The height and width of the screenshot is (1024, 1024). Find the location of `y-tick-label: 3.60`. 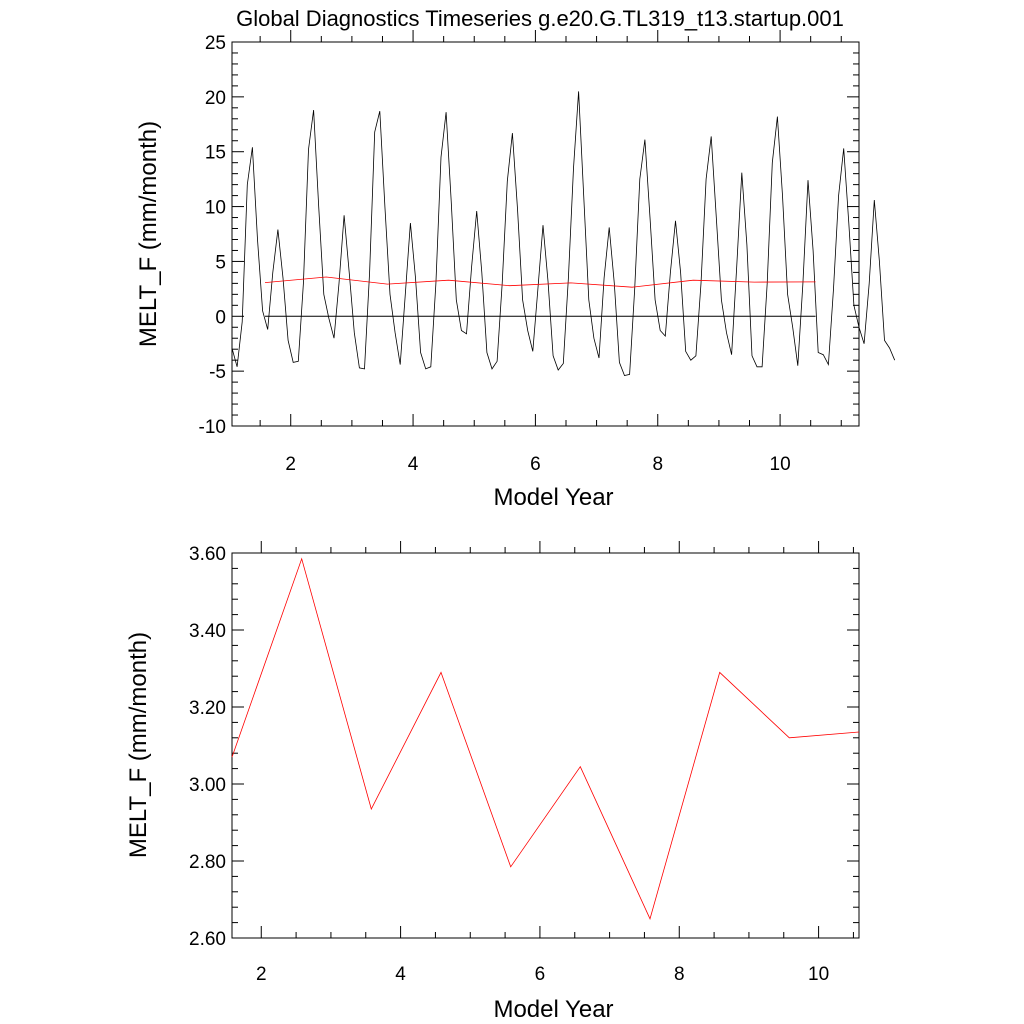

y-tick-label: 3.60 is located at coordinates (207, 554).